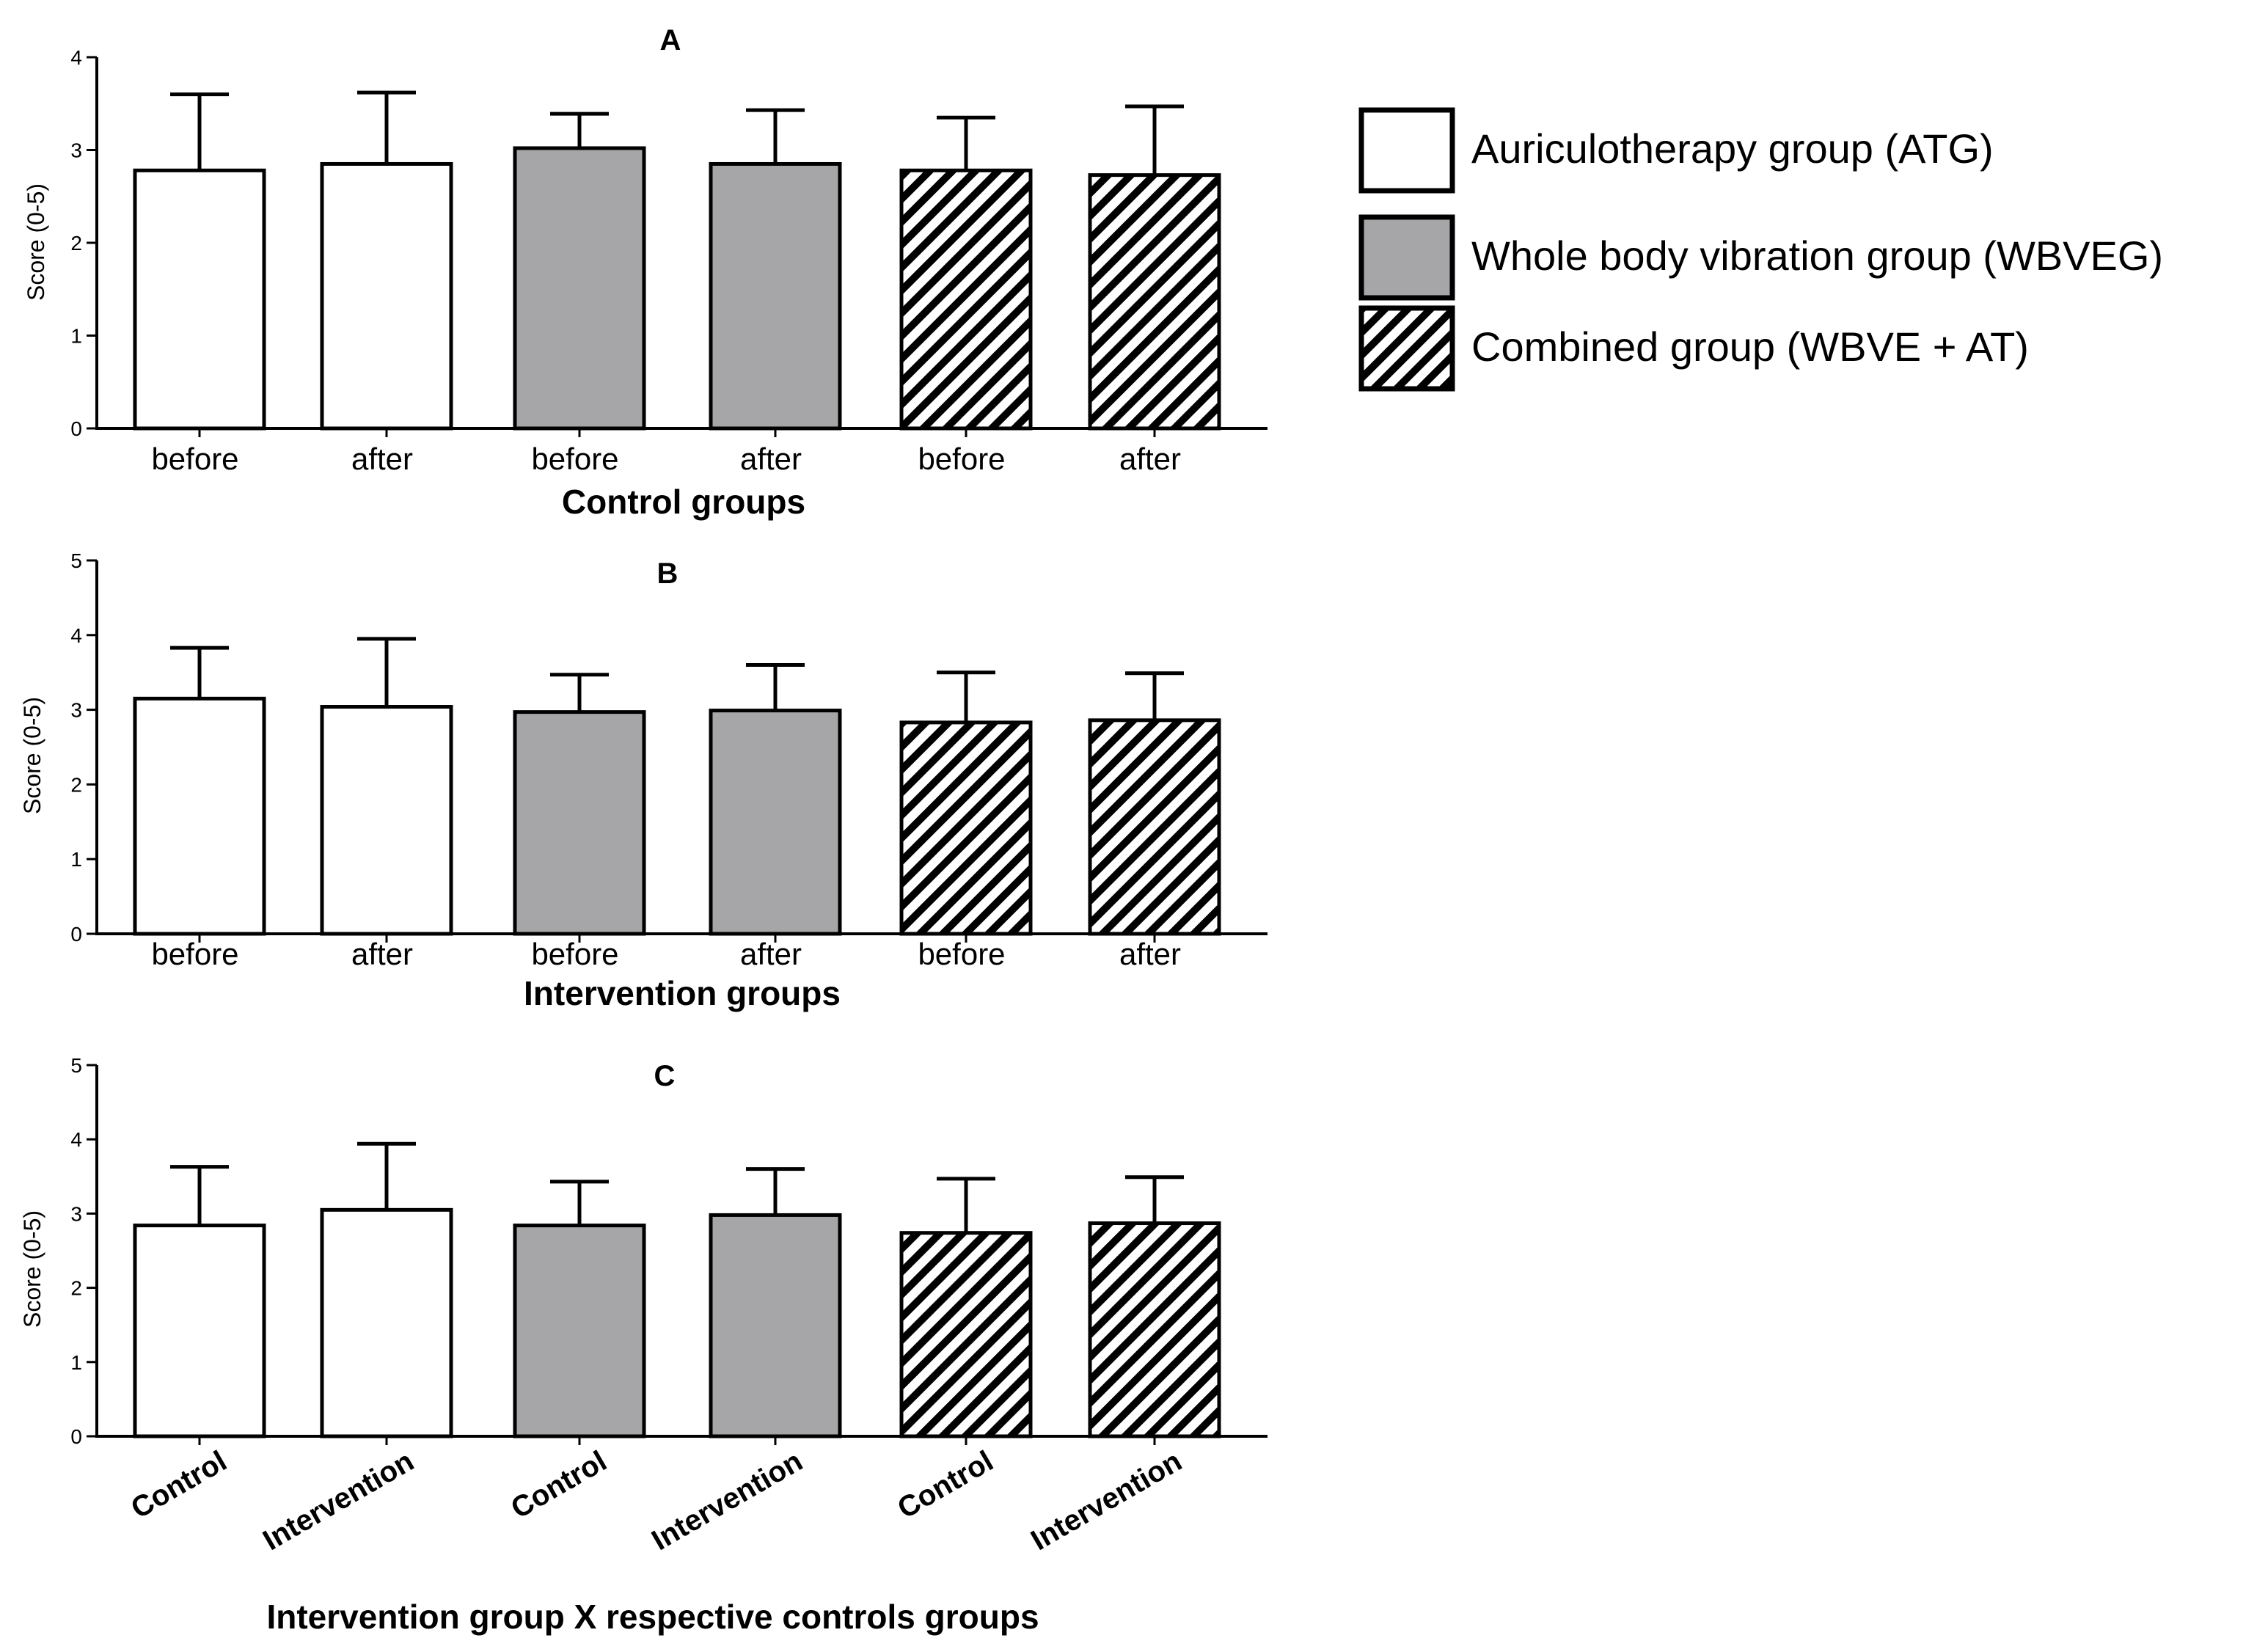 This screenshot has height=1638, width=2268. Describe the element at coordinates (671, 40) in the screenshot. I see `panel-title: A` at that location.